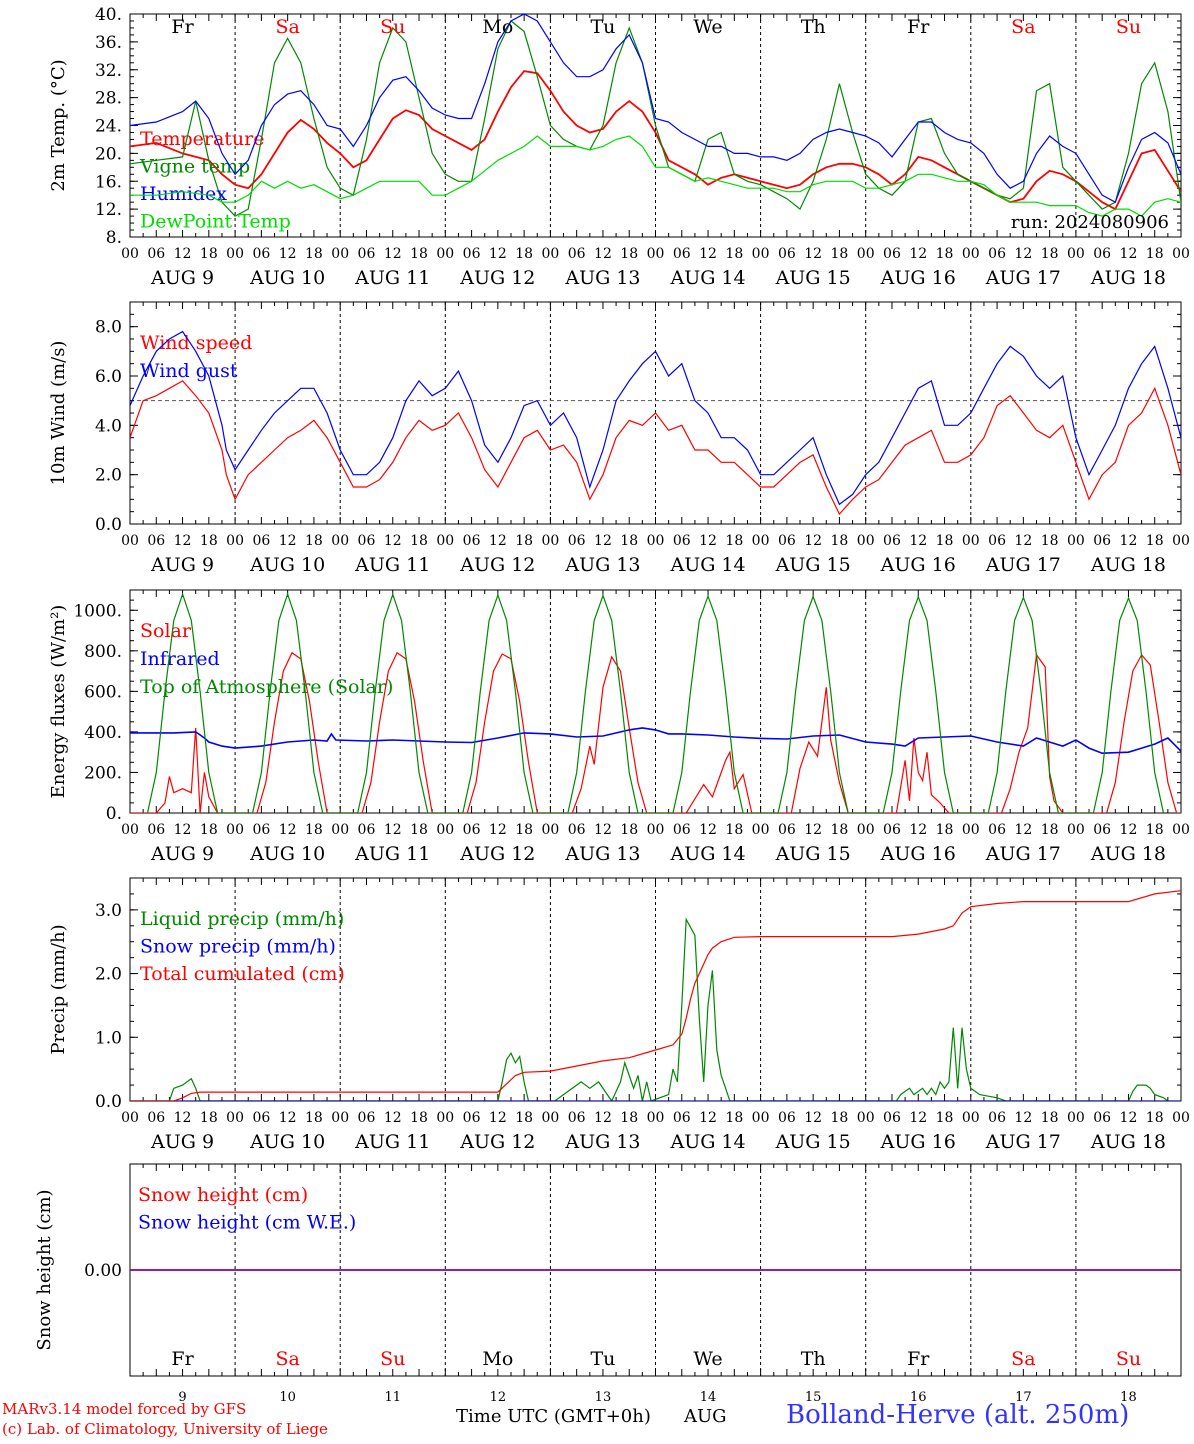  What do you see at coordinates (287, 1359) in the screenshot?
I see `weekday-label: Sa` at bounding box center [287, 1359].